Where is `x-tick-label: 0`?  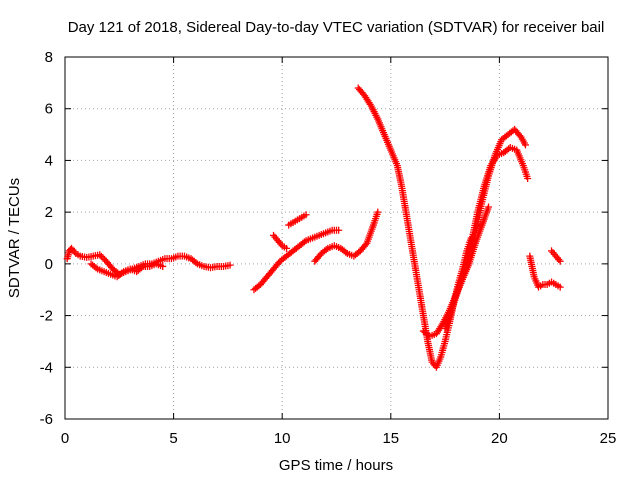 x-tick-label: 0 is located at coordinates (65, 438).